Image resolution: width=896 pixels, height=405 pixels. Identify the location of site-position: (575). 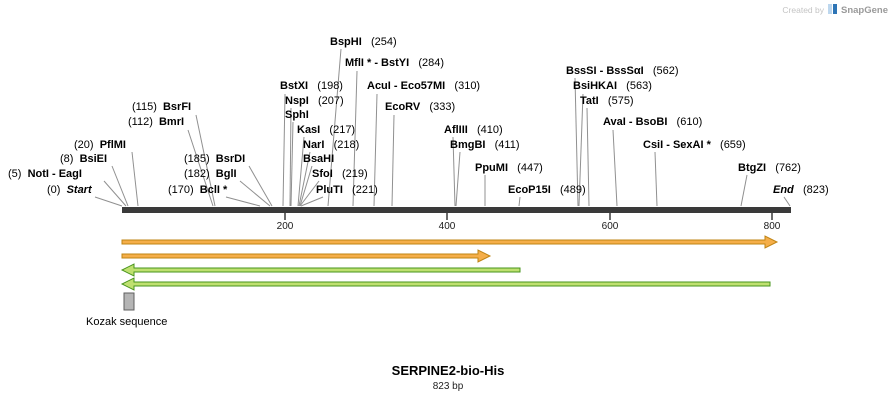
(616, 101).